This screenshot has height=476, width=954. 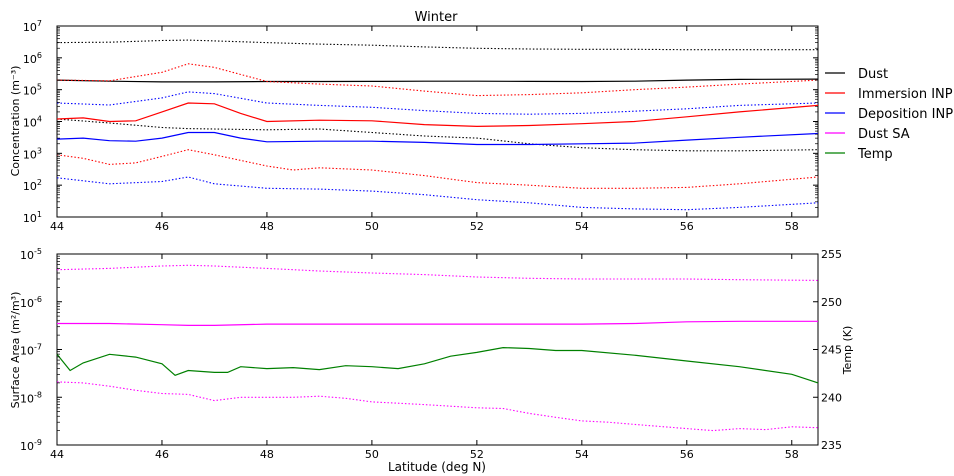 What do you see at coordinates (873, 74) in the screenshot?
I see `legend-item: Dust` at bounding box center [873, 74].